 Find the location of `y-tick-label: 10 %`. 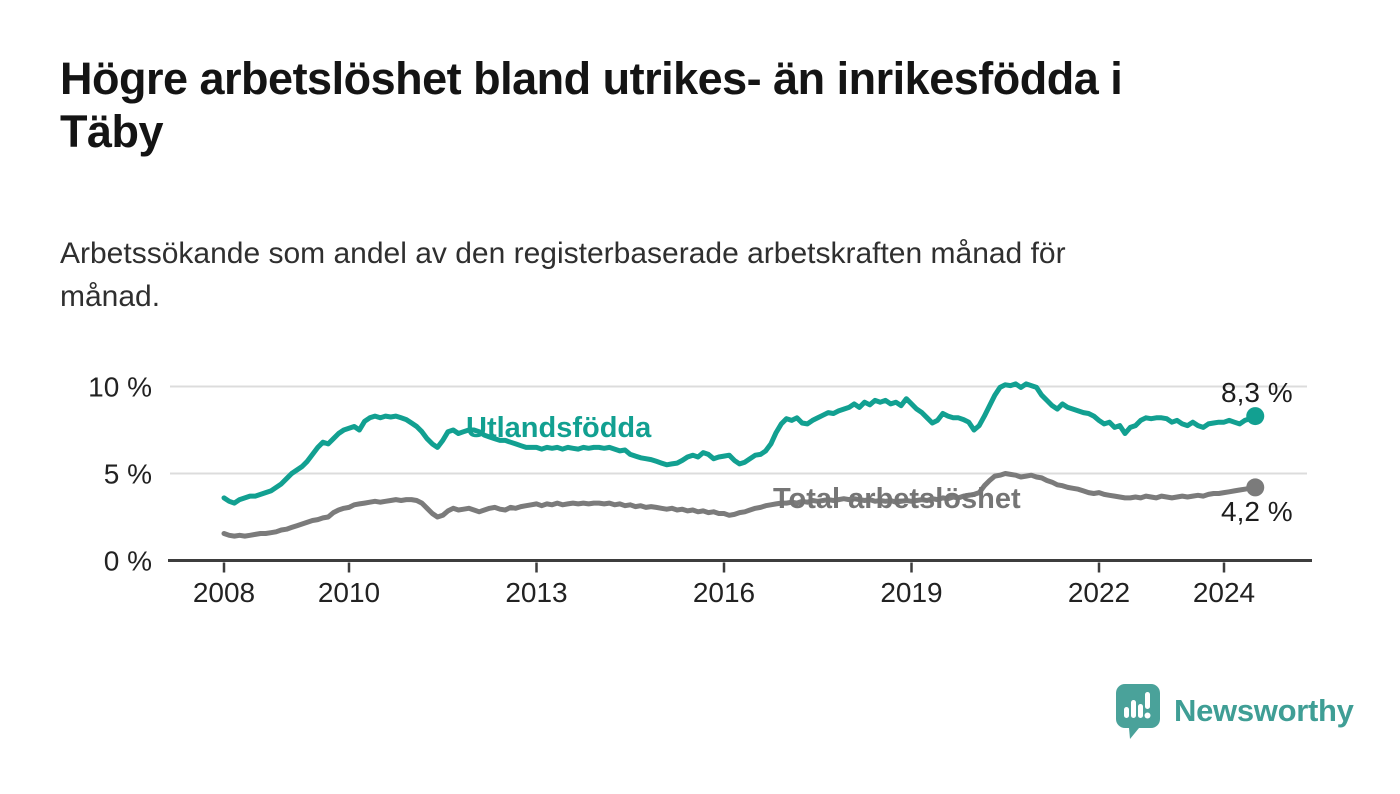

y-tick-label: 10 % is located at coordinates (120, 387).